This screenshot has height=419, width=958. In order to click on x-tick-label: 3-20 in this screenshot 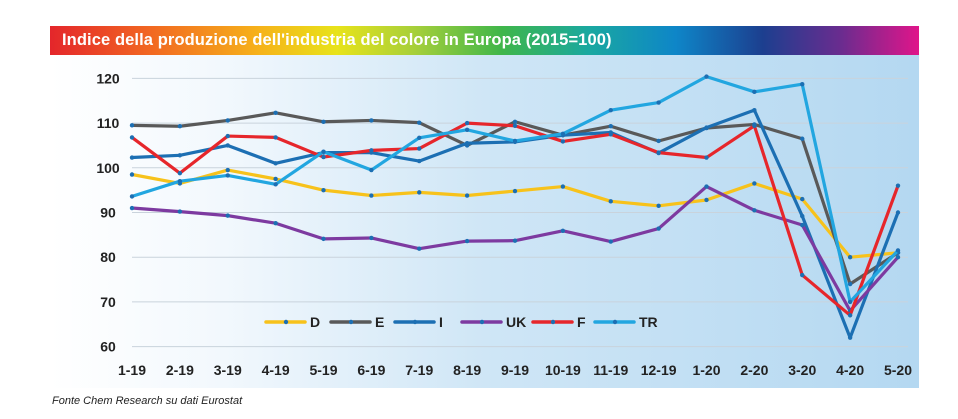, I will do `click(802, 370)`.